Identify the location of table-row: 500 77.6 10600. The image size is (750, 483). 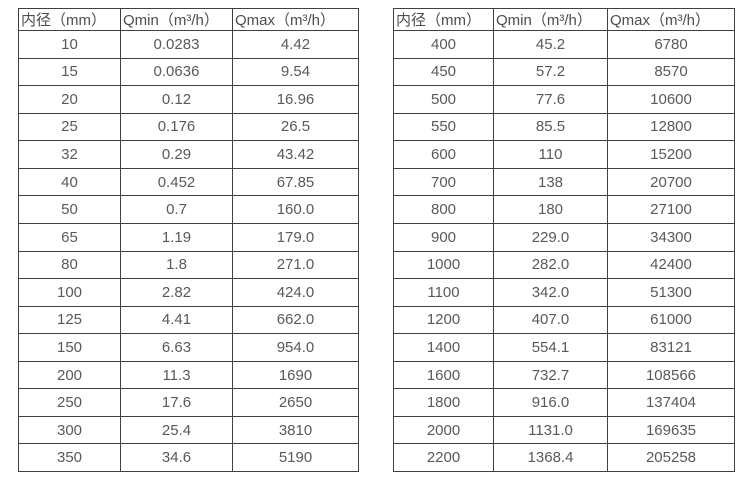
(564, 99).